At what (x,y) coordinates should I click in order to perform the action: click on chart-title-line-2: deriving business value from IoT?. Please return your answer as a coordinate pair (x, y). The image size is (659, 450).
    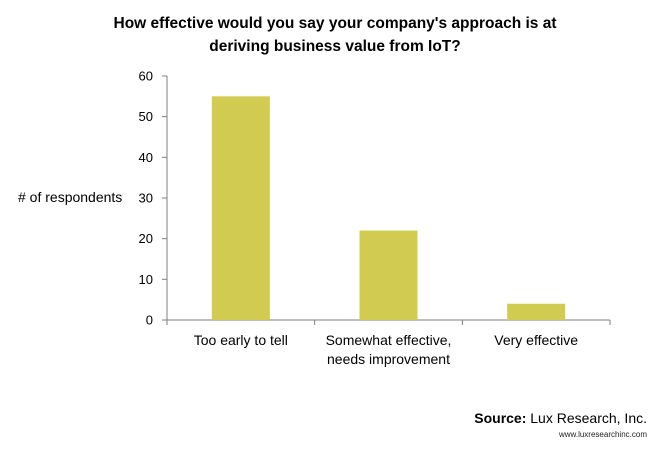
    Looking at the image, I should click on (335, 46).